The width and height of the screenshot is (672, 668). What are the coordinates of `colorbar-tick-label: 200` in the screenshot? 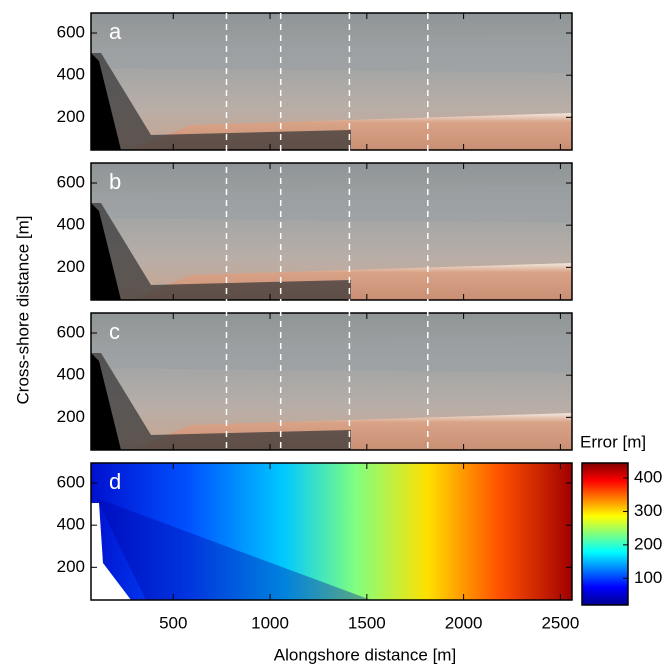 It's located at (648, 543).